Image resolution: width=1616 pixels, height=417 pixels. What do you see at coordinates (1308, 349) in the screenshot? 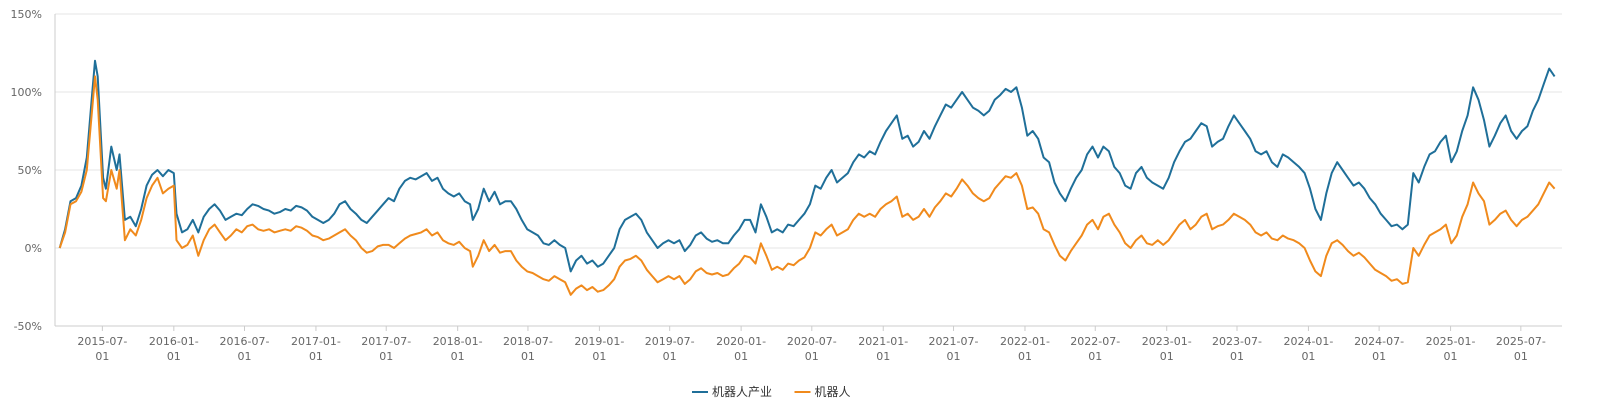
I see `x-tick-label: 2024-01-01` at bounding box center [1308, 349].